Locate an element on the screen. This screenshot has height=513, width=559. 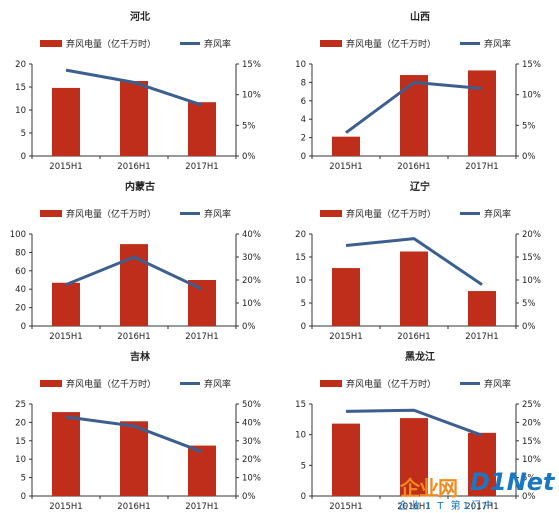
chart-title: 黑龙江 is located at coordinates (420, 356).